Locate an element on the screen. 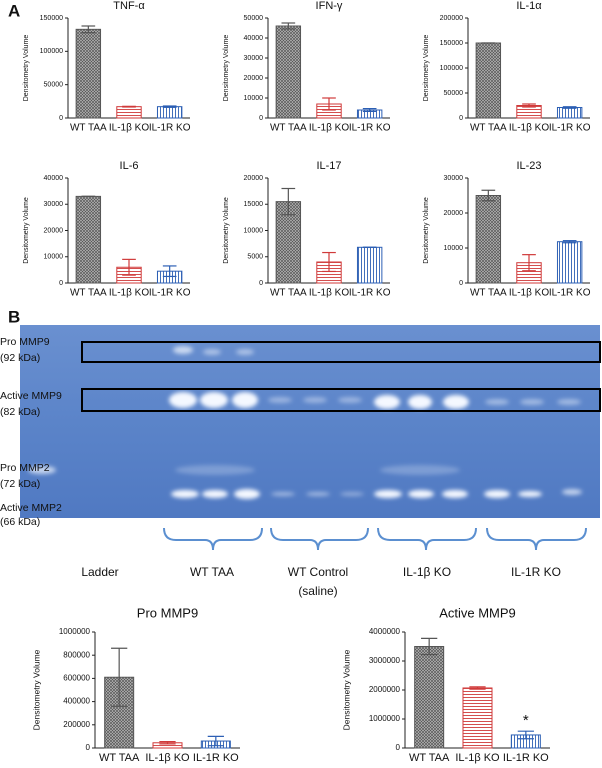  y-tick-label: 600000 is located at coordinates (76, 678).